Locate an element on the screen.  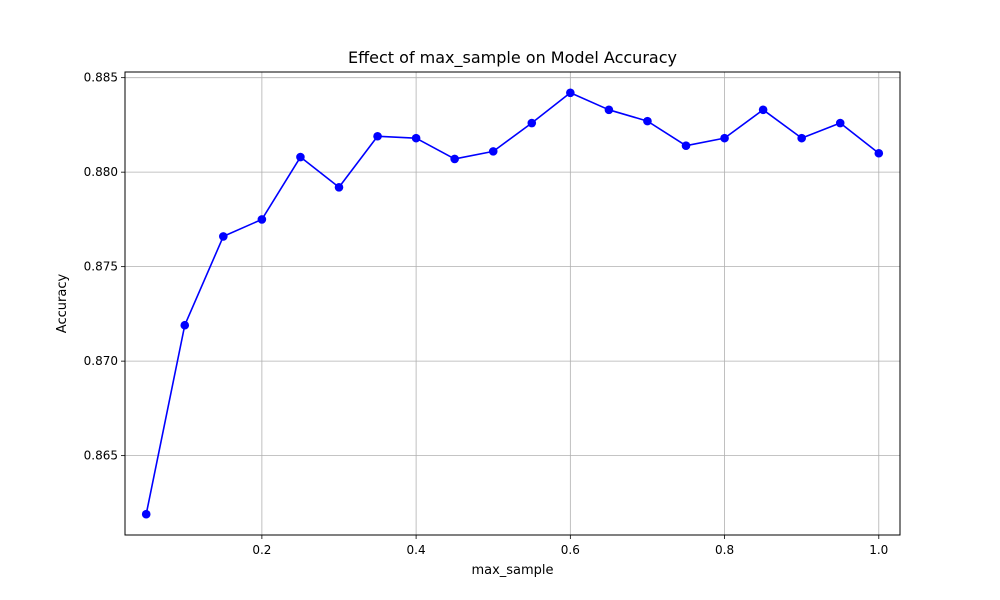
y-tick-label: 0.870 is located at coordinates (101, 361).